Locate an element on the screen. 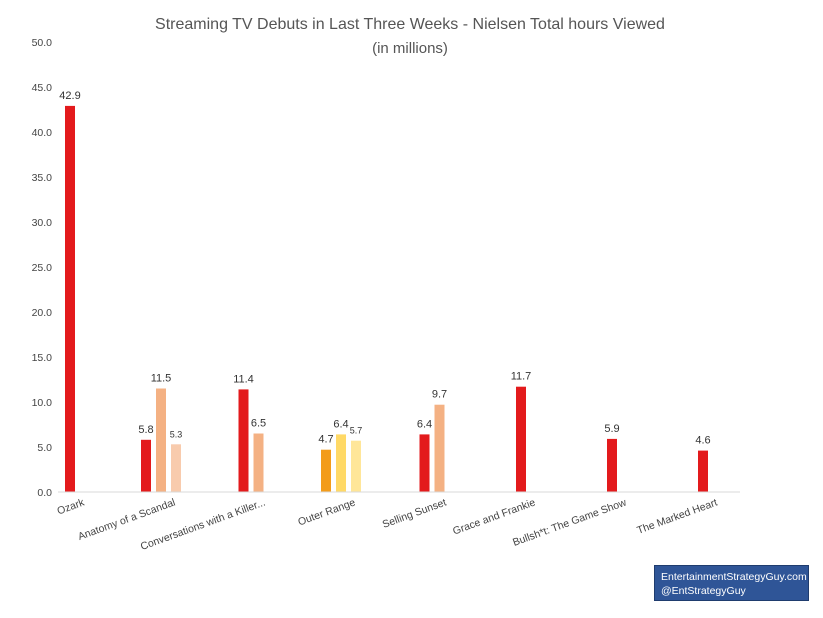 Image resolution: width=823 pixels, height=618 pixels. y-tick-label: 45.0 is located at coordinates (42, 88).